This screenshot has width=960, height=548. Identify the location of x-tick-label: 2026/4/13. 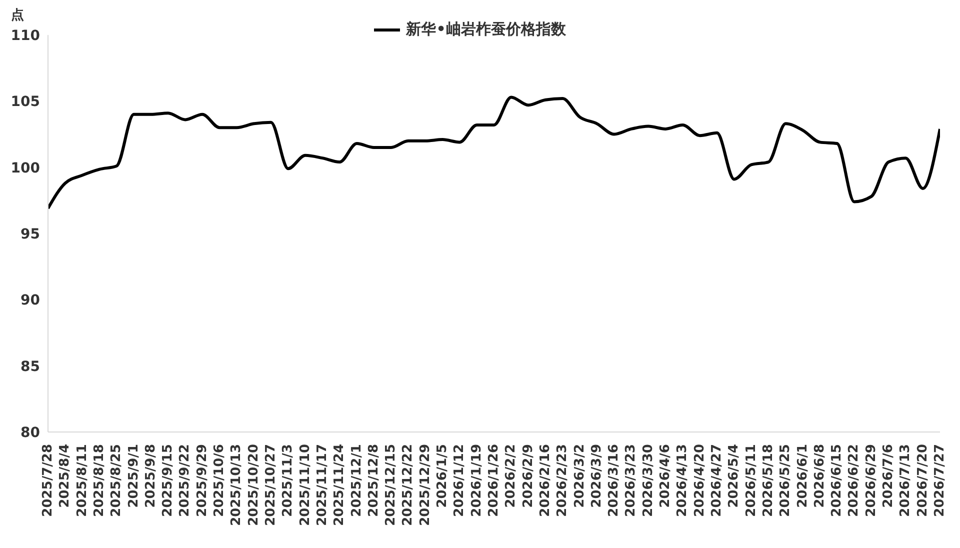
(682, 480).